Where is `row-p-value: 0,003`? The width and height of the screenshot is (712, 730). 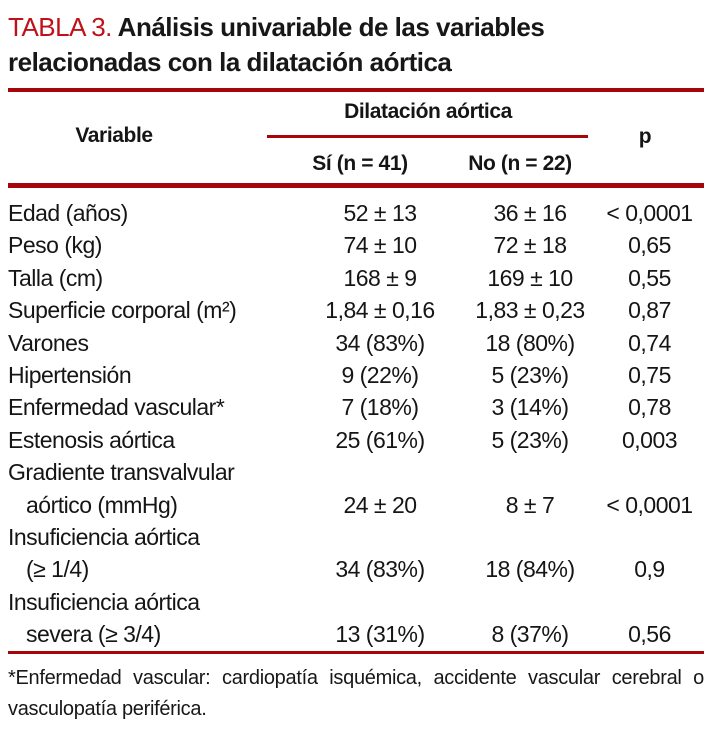
row-p-value: 0,003 is located at coordinates (649, 439).